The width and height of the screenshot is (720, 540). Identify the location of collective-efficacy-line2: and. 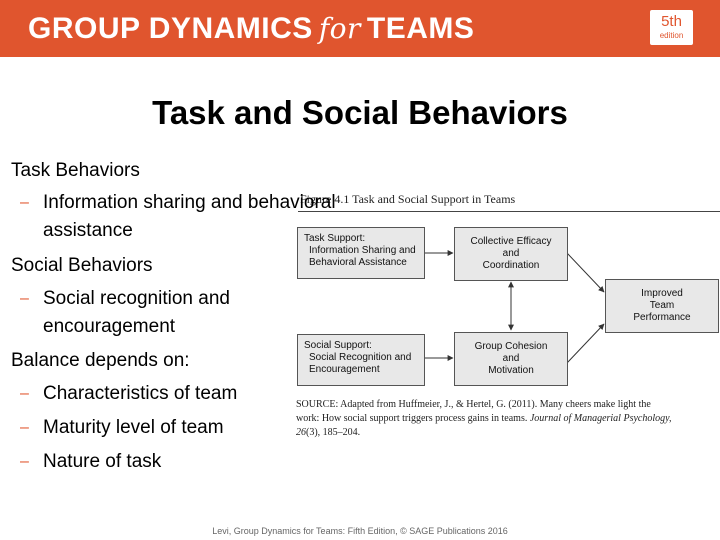
(511, 253).